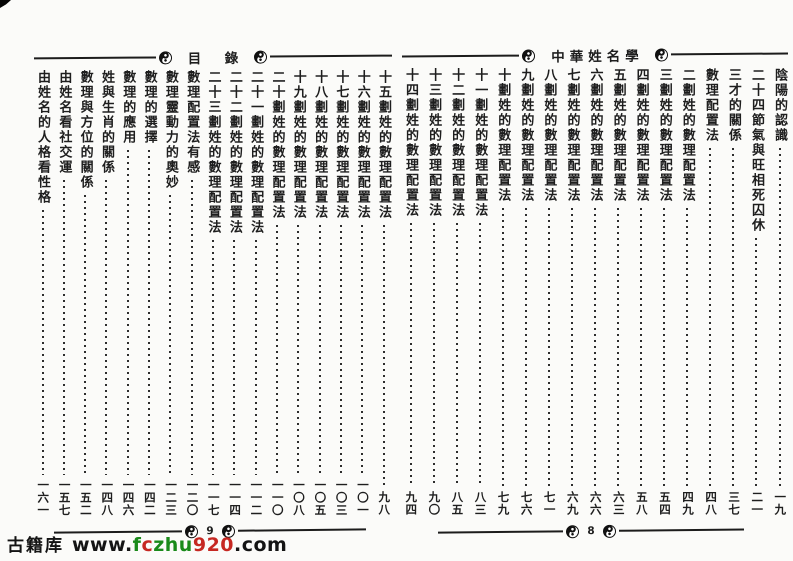 Image resolution: width=793 pixels, height=561 pixels. I want to click on toc-entry: 五劃姓的數理配置法六三, so click(618, 292).